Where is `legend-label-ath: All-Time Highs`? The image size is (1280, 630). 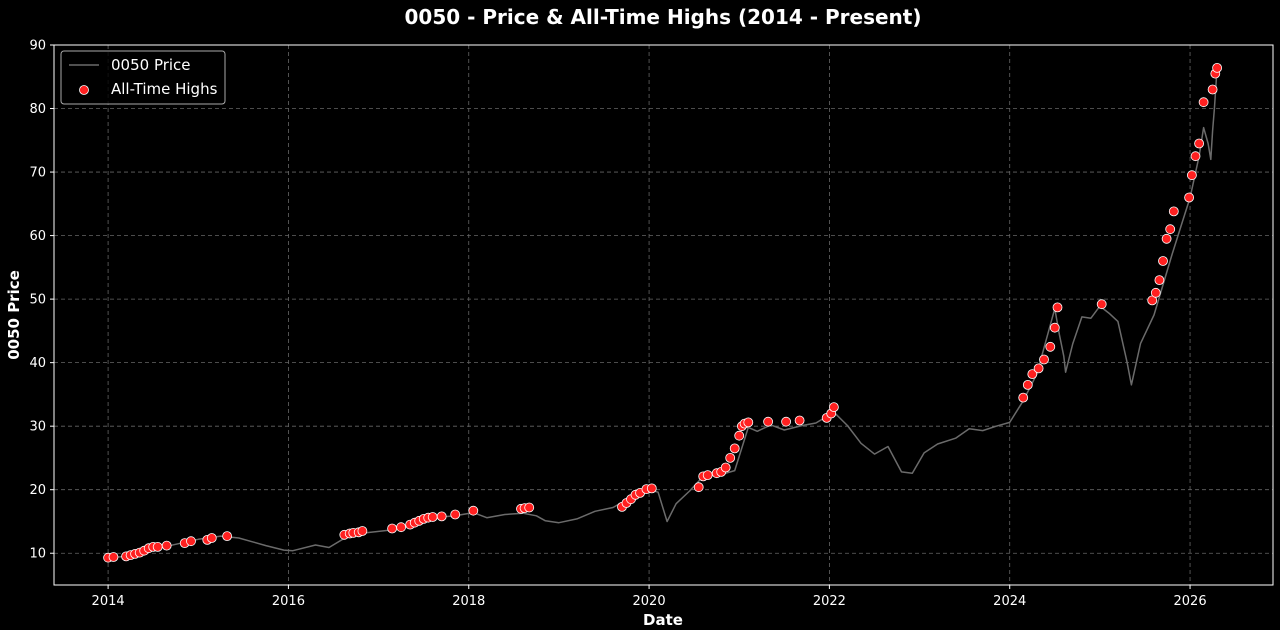
legend-label-ath: All-Time Highs is located at coordinates (164, 89).